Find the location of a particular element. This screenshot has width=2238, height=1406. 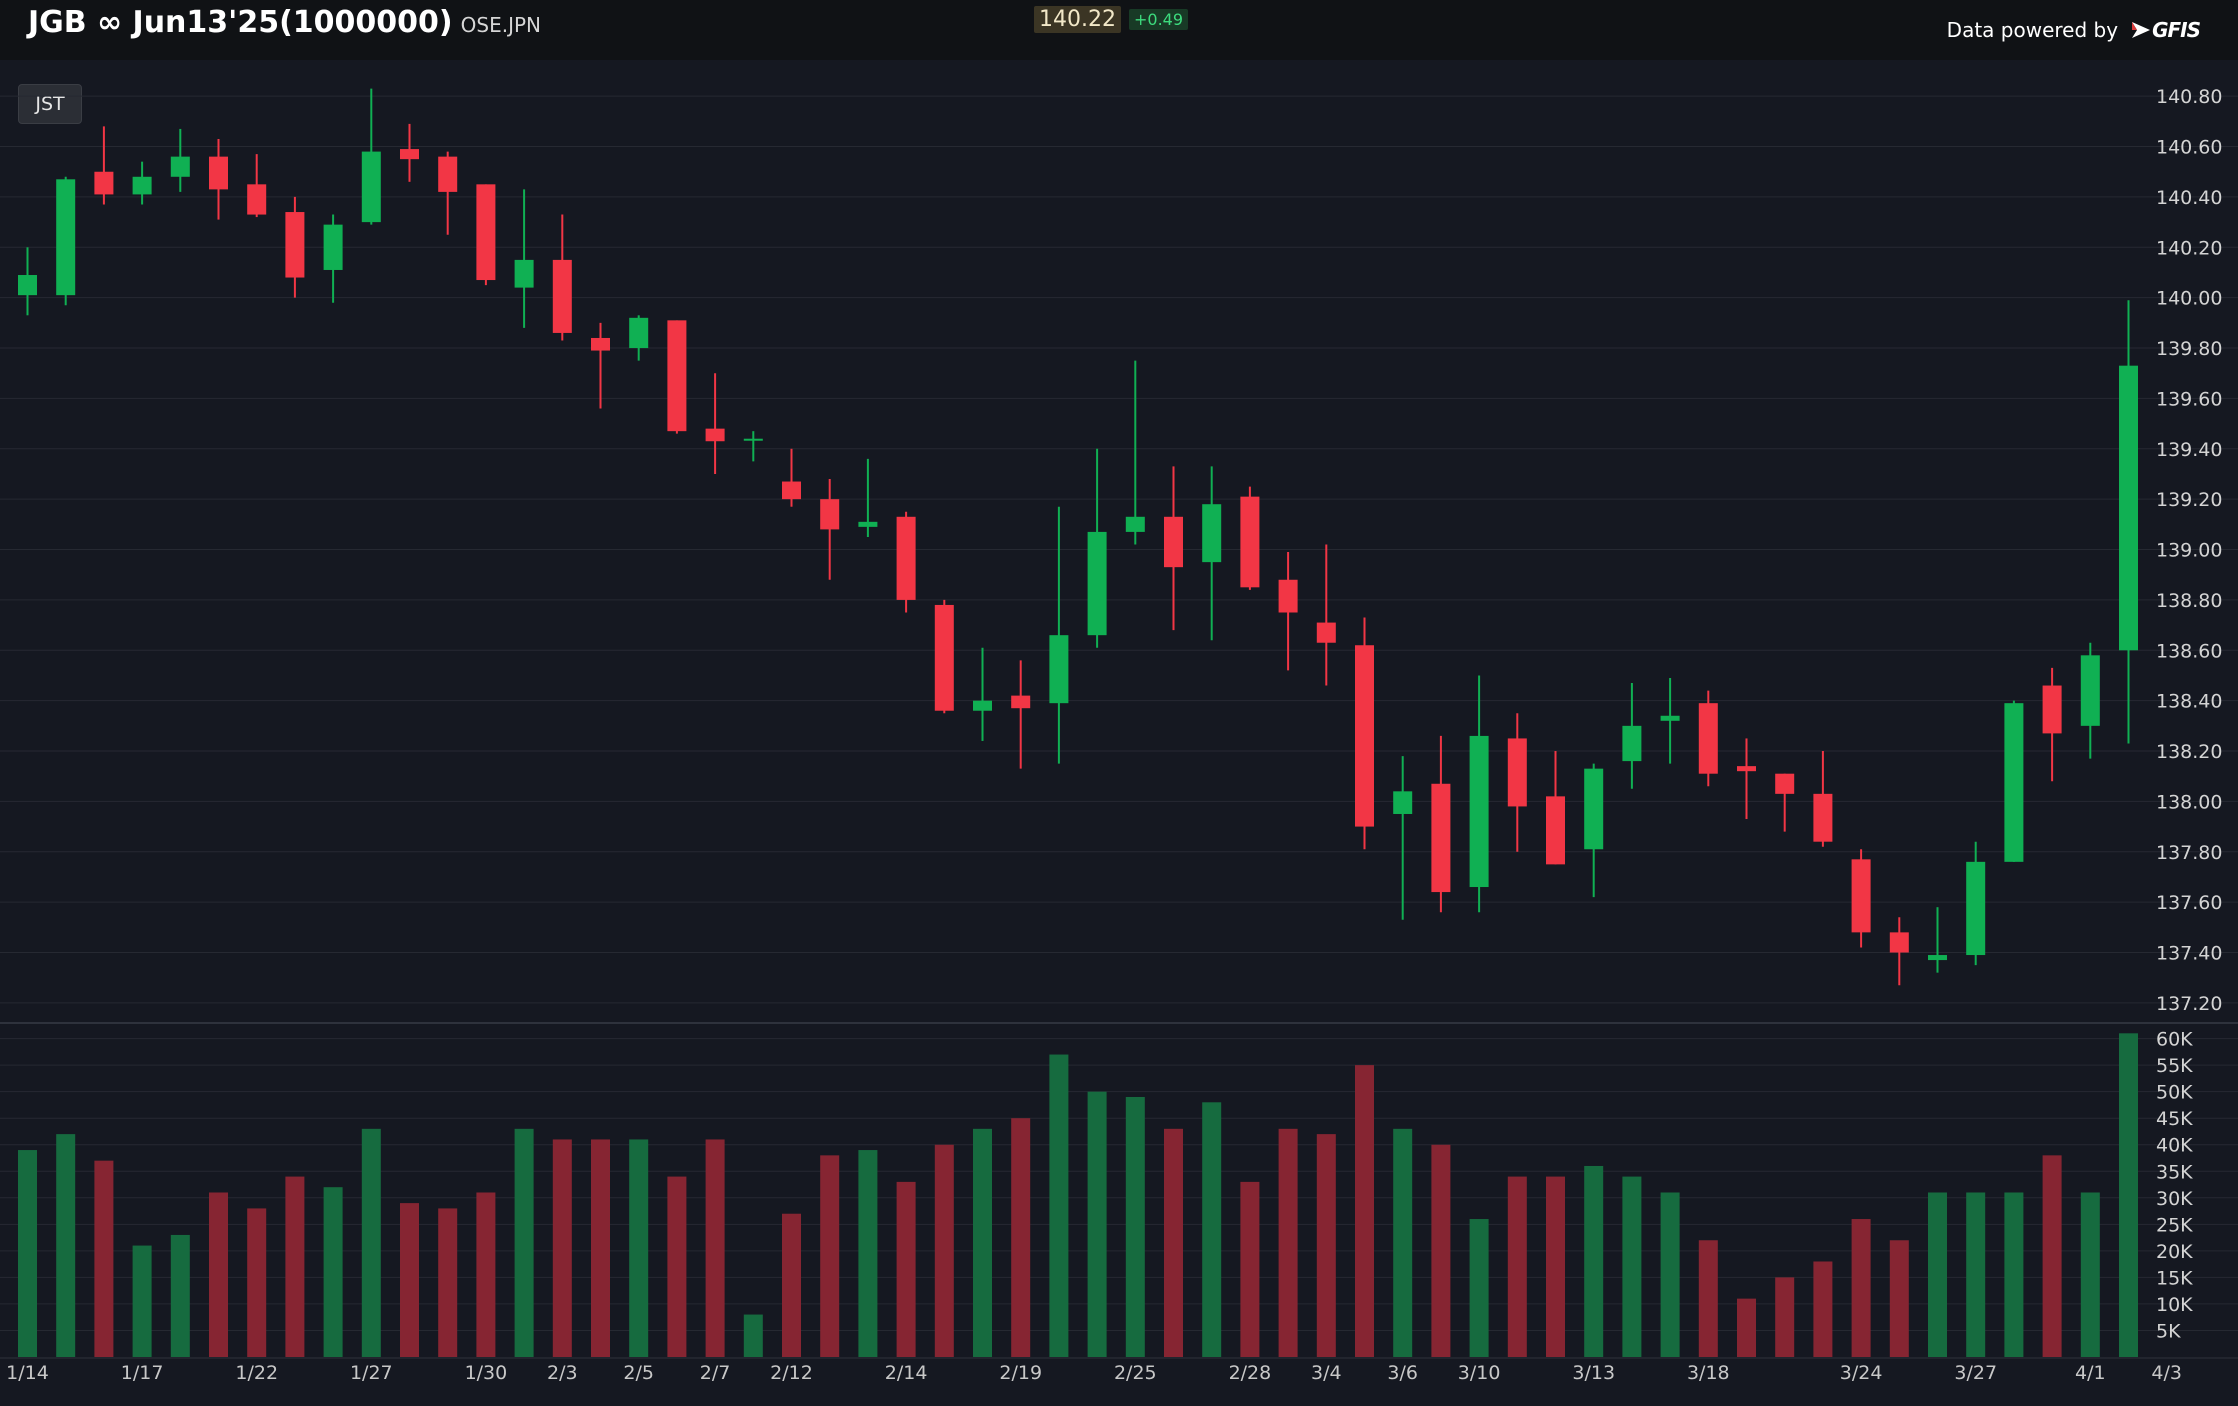

price-tick-label: 139.80 is located at coordinates (2189, 349).